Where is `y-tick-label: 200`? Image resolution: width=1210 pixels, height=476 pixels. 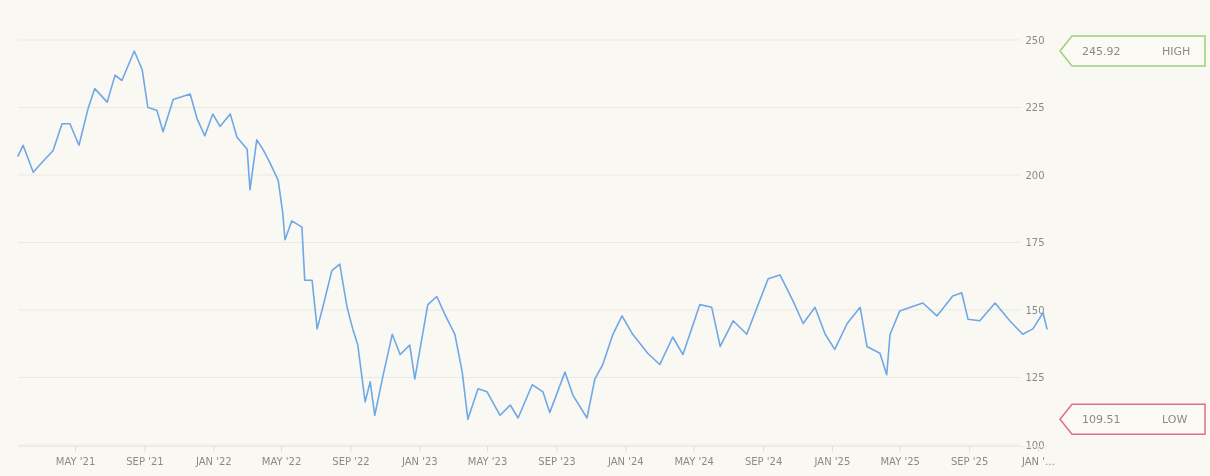
y-tick-label: 200 is located at coordinates (1035, 175).